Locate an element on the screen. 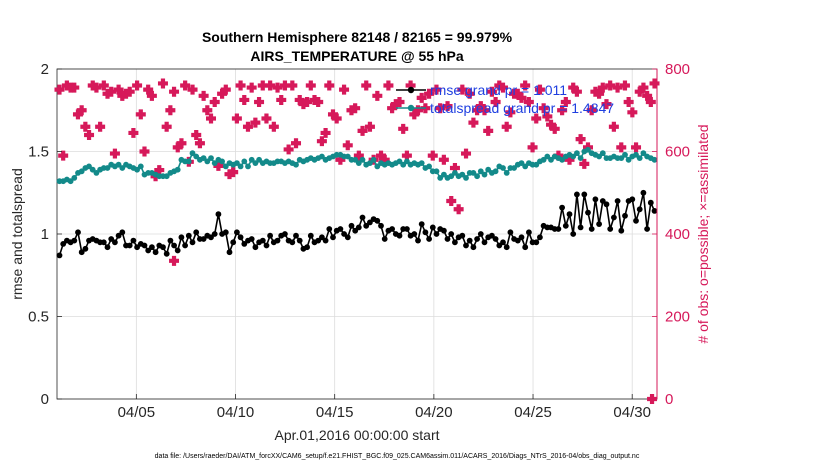  x-tick-label-5: 04/30 is located at coordinates (632, 412).